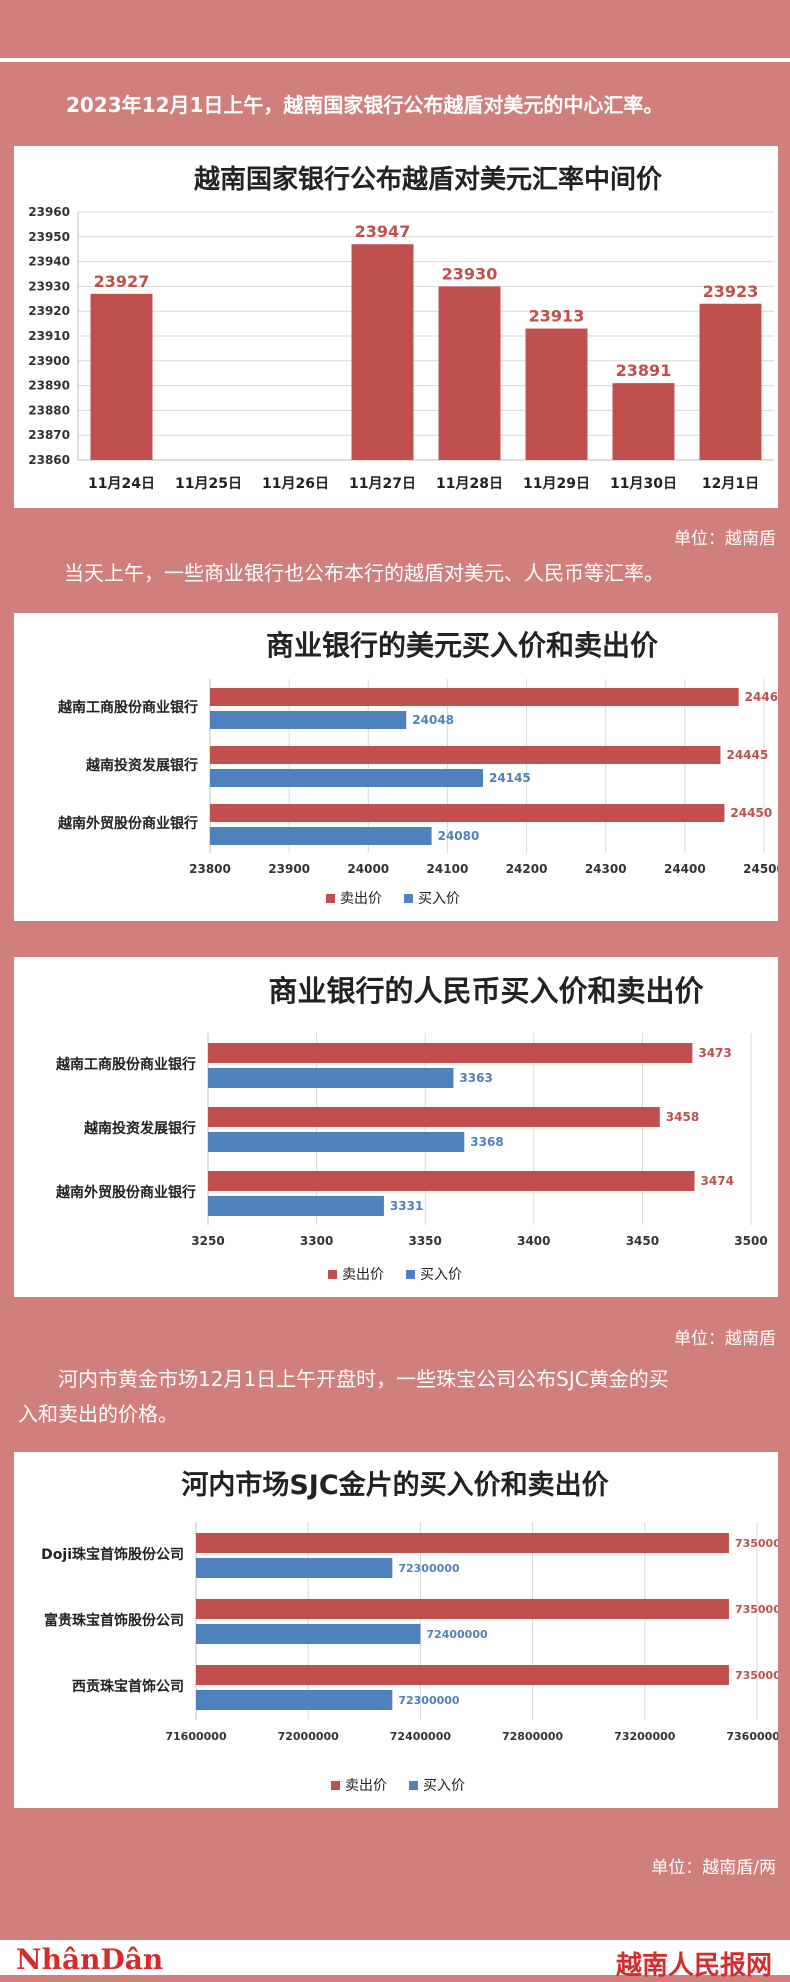  I want to click on sell-value-label: 24445, so click(747, 755).